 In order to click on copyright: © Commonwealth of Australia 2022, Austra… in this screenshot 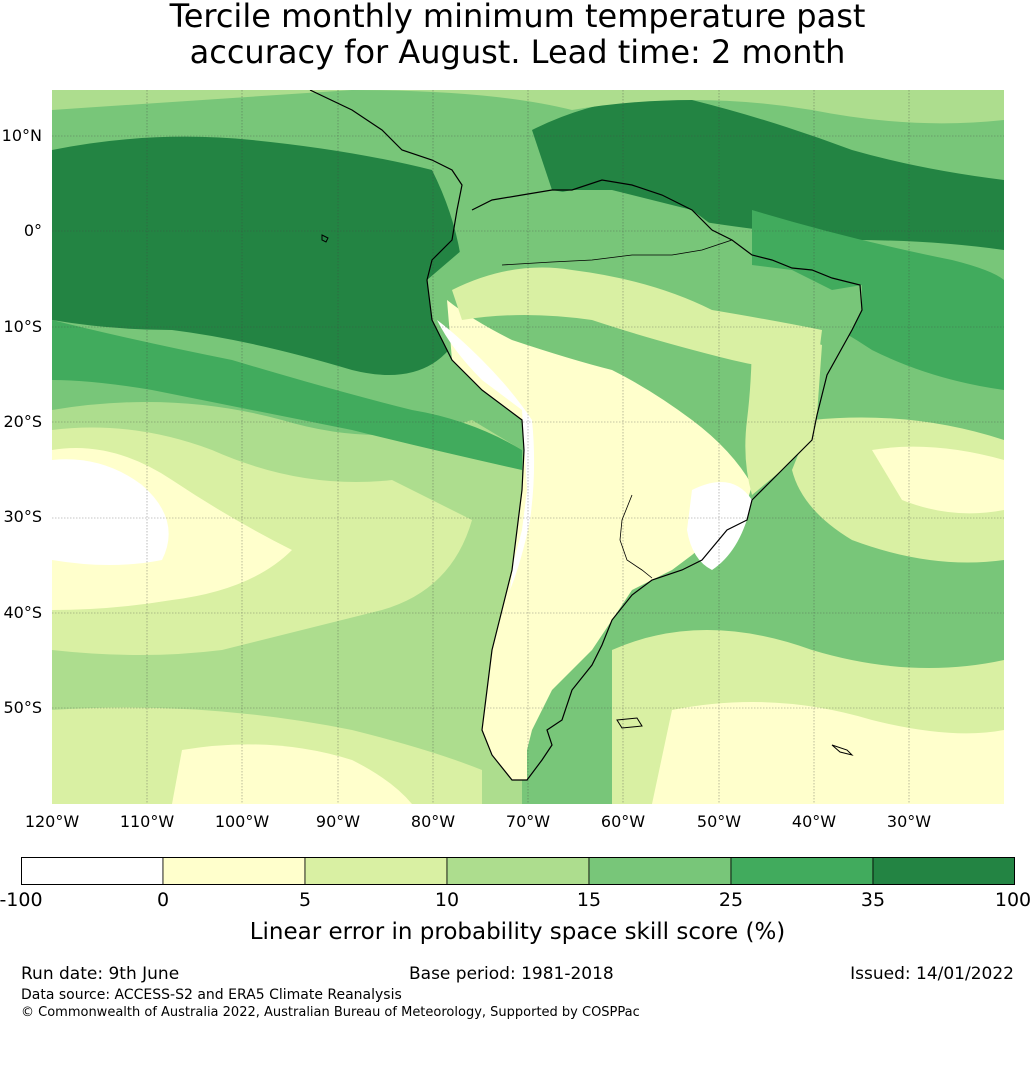, I will do `click(330, 1012)`.